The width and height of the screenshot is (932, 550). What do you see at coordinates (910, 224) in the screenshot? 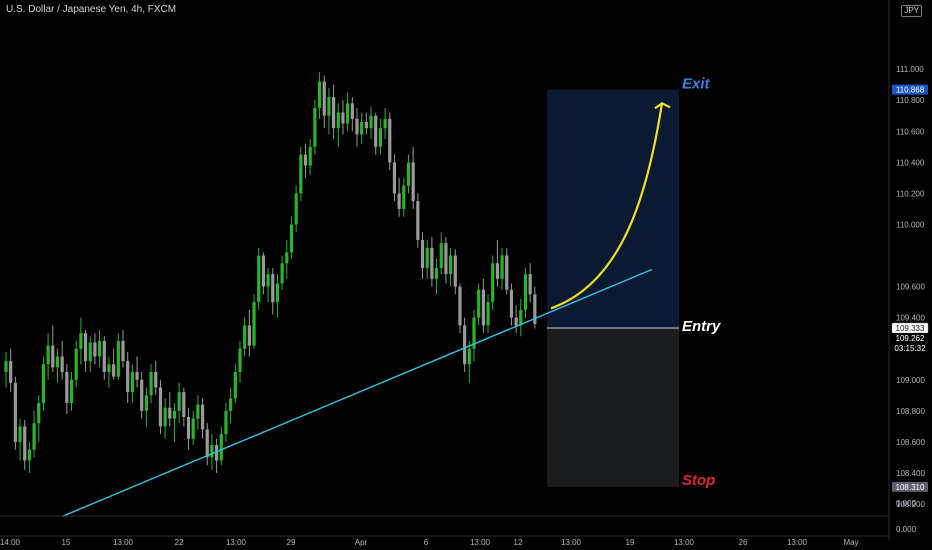
I see `y-tick-label: 110.000` at bounding box center [910, 224].